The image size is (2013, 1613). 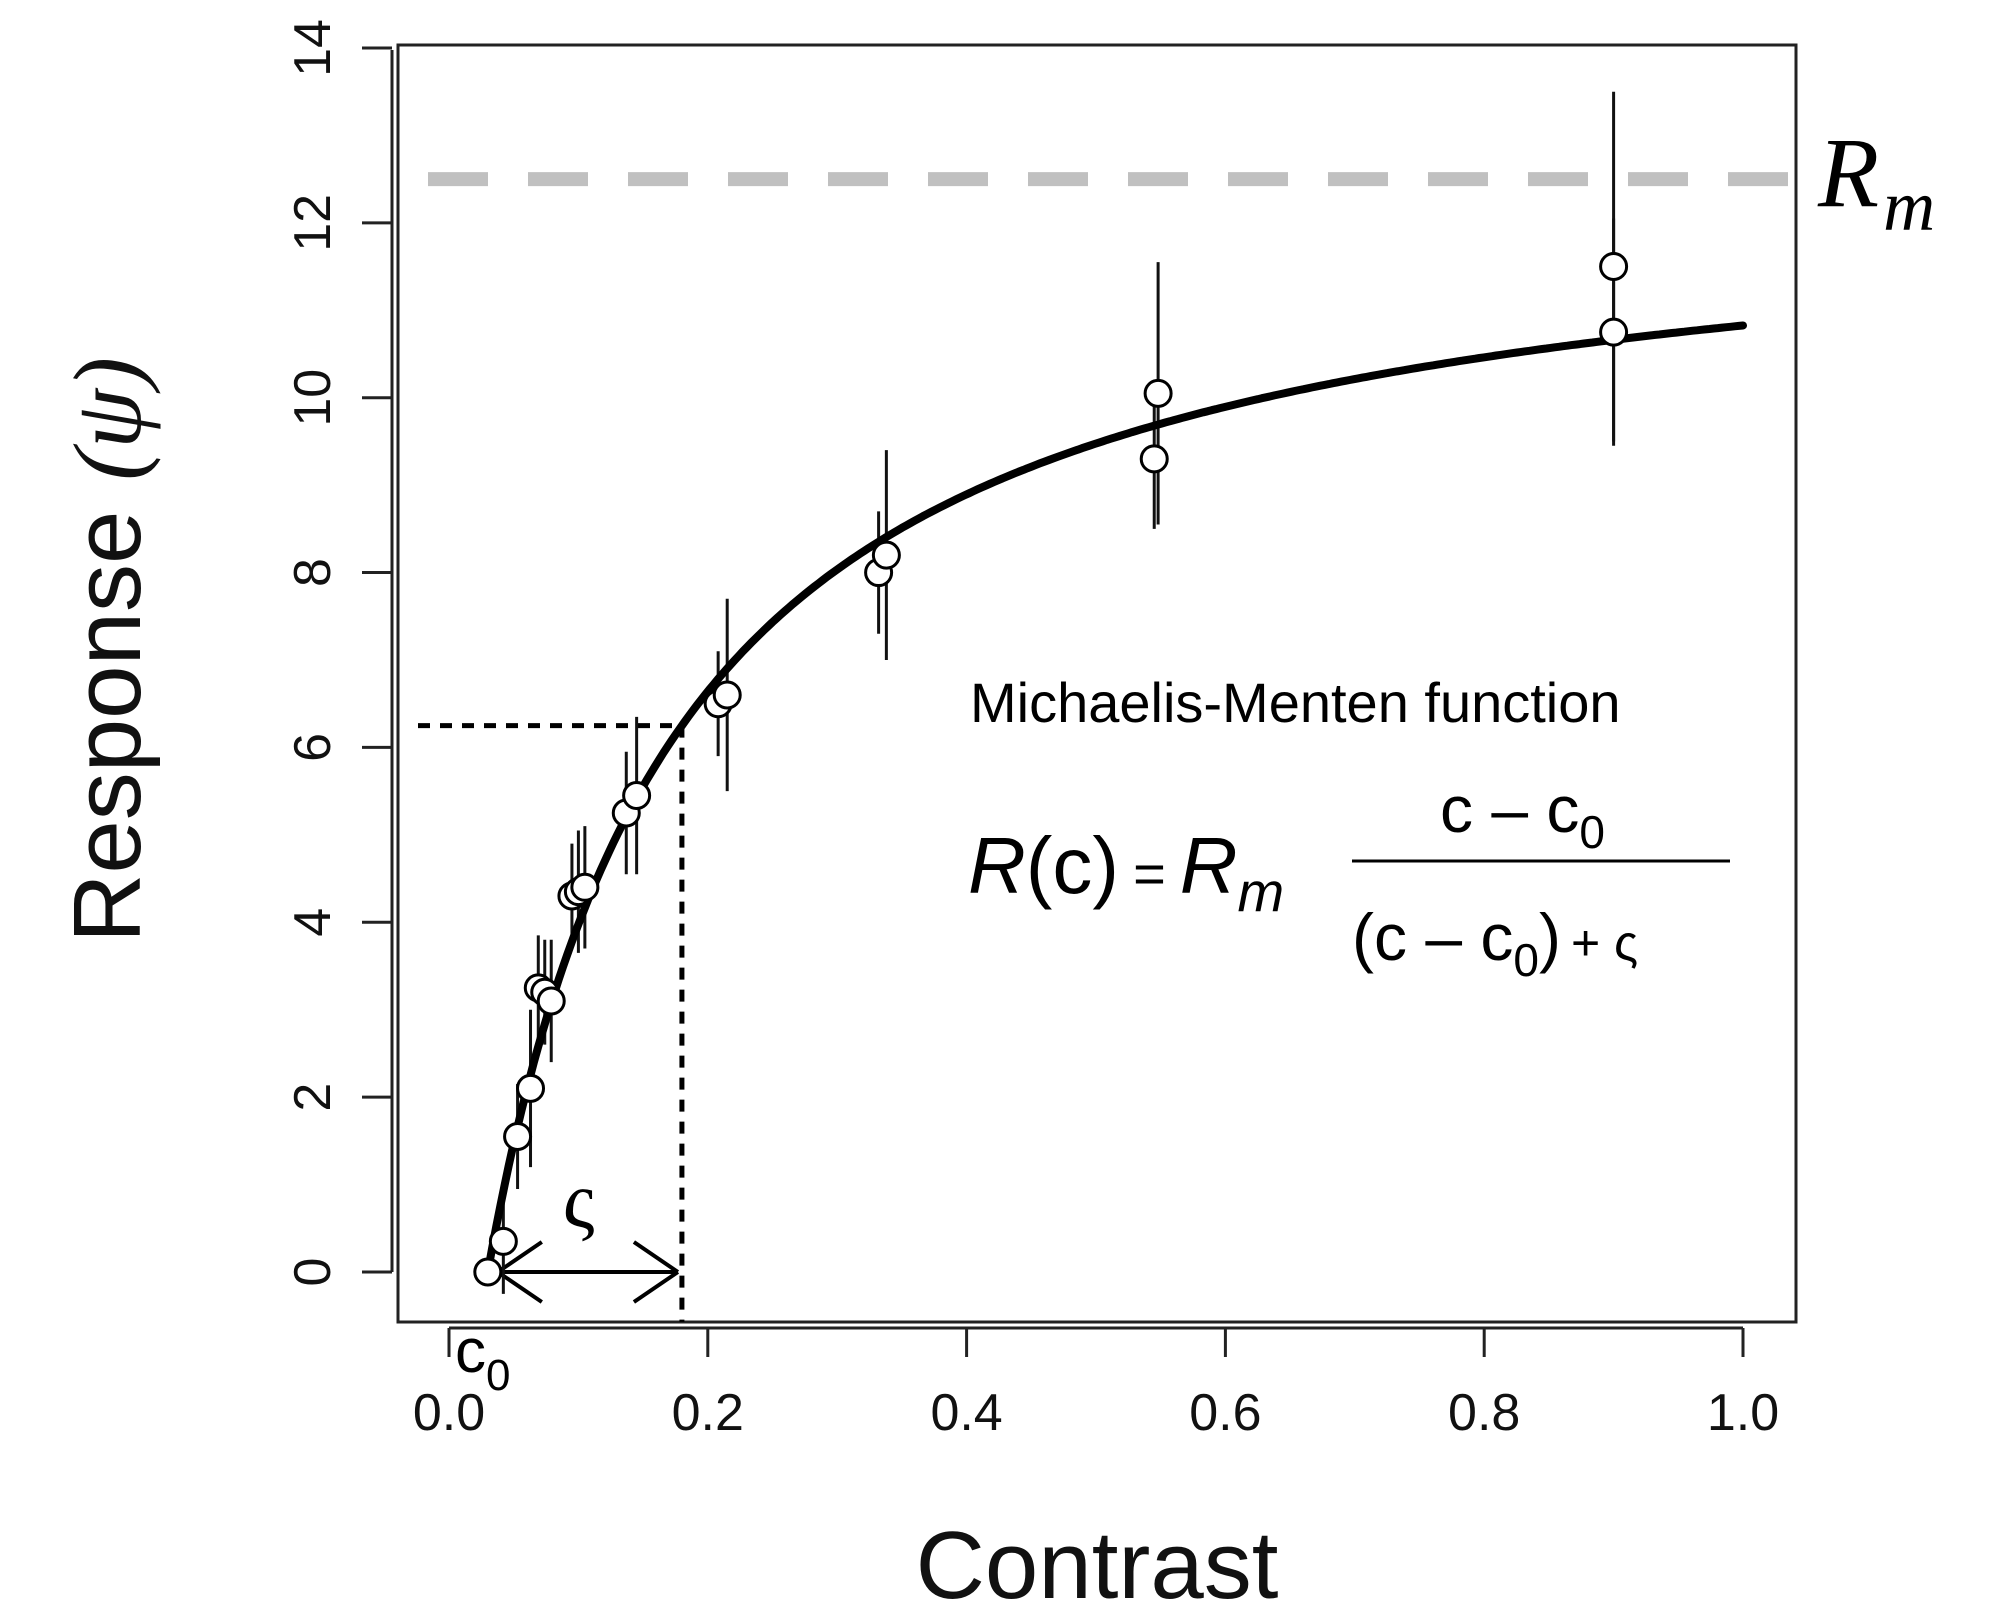 I want to click on c0-label: c0, so click(x=482, y=1358).